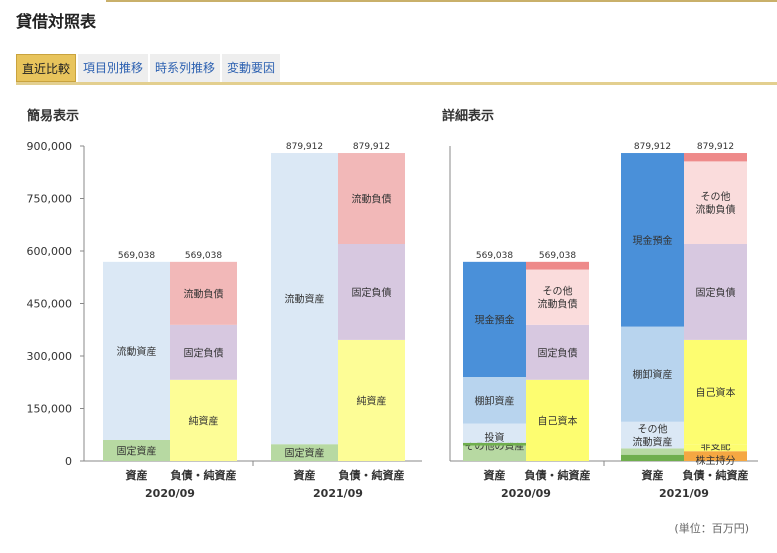  I want to click on top-accent-line, so click(441, 1).